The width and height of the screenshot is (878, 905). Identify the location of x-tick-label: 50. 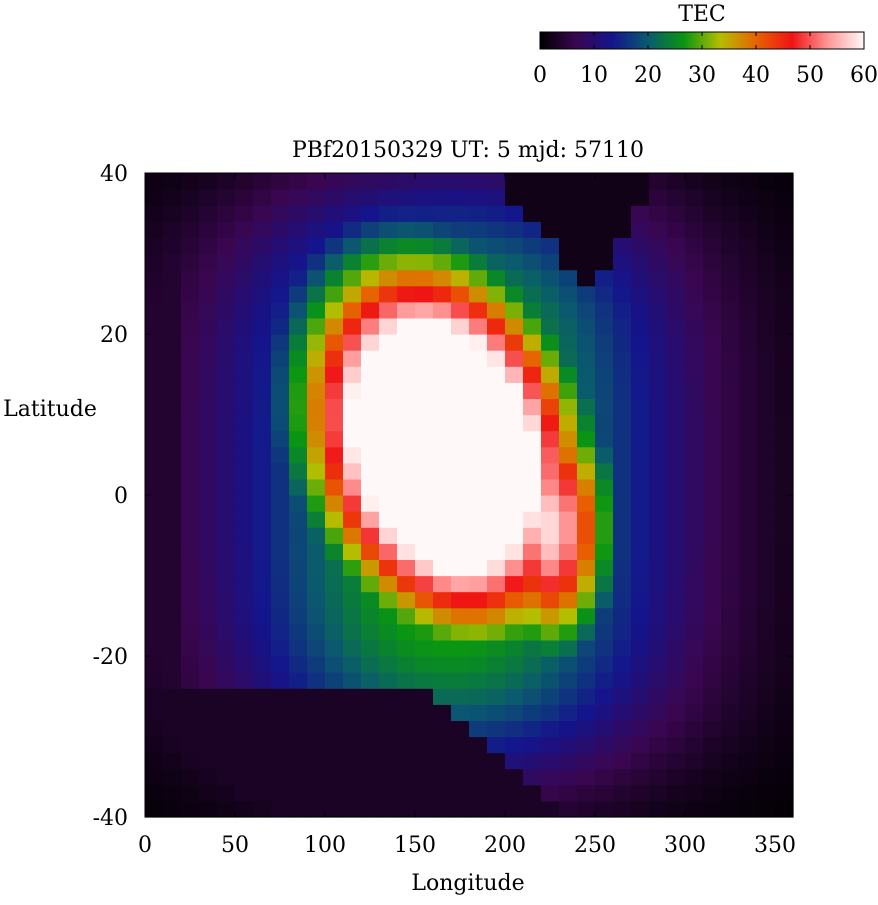
(235, 845).